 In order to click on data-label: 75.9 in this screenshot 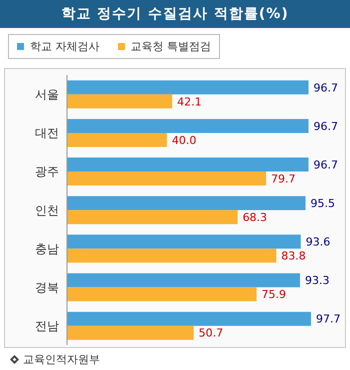, I will do `click(274, 295)`.